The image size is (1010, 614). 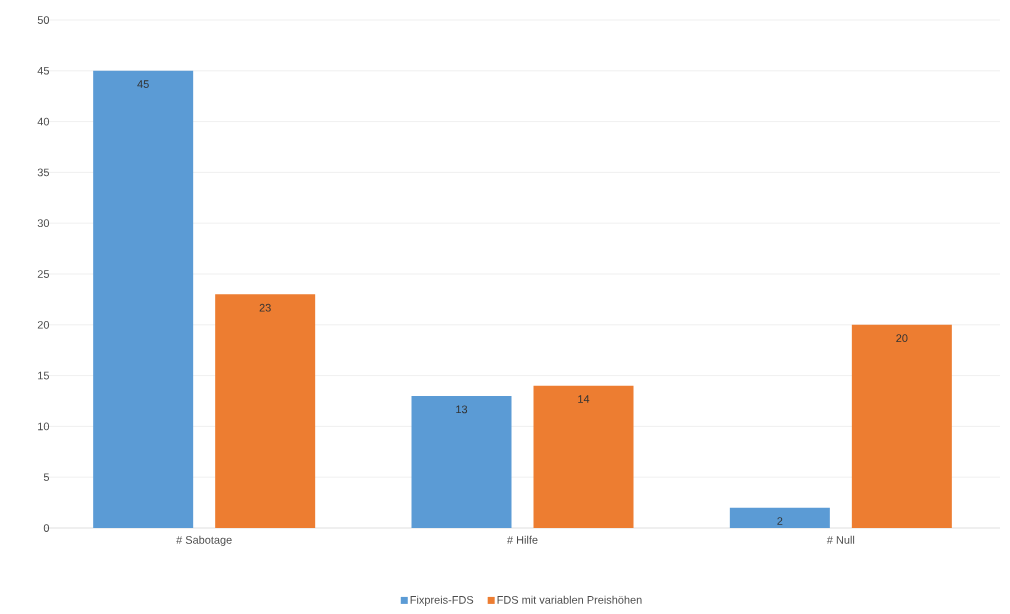 What do you see at coordinates (44, 375) in the screenshot?
I see `y-tick-label: 15` at bounding box center [44, 375].